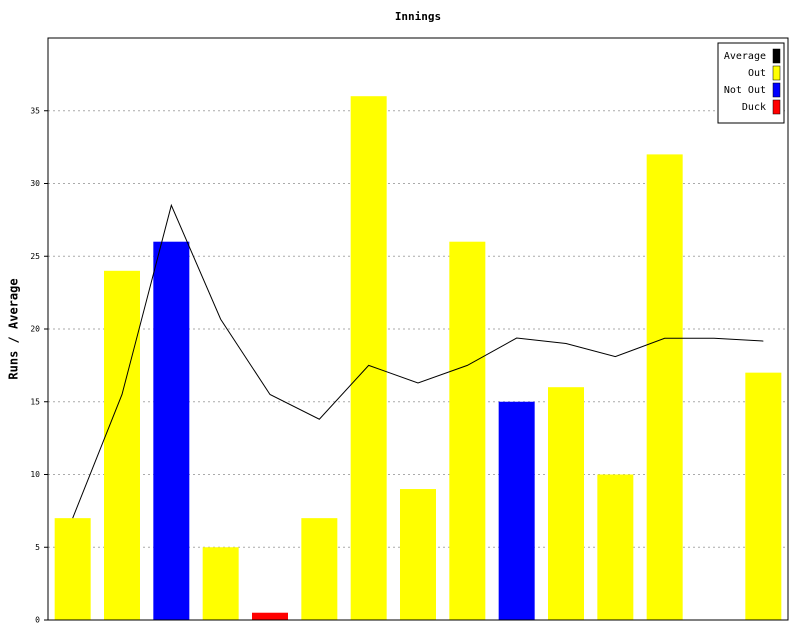 This screenshot has width=800, height=640. What do you see at coordinates (757, 73) in the screenshot?
I see `legend-label: Out` at bounding box center [757, 73].